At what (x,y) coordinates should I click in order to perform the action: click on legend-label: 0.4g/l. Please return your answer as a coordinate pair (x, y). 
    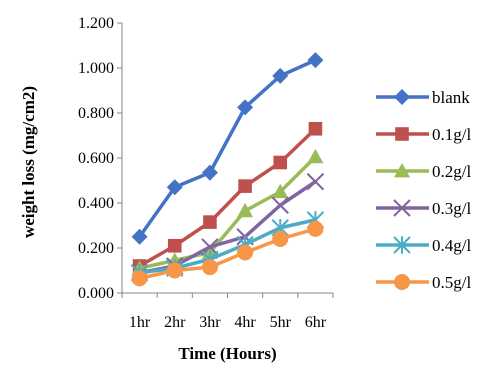
    Looking at the image, I should click on (451, 245).